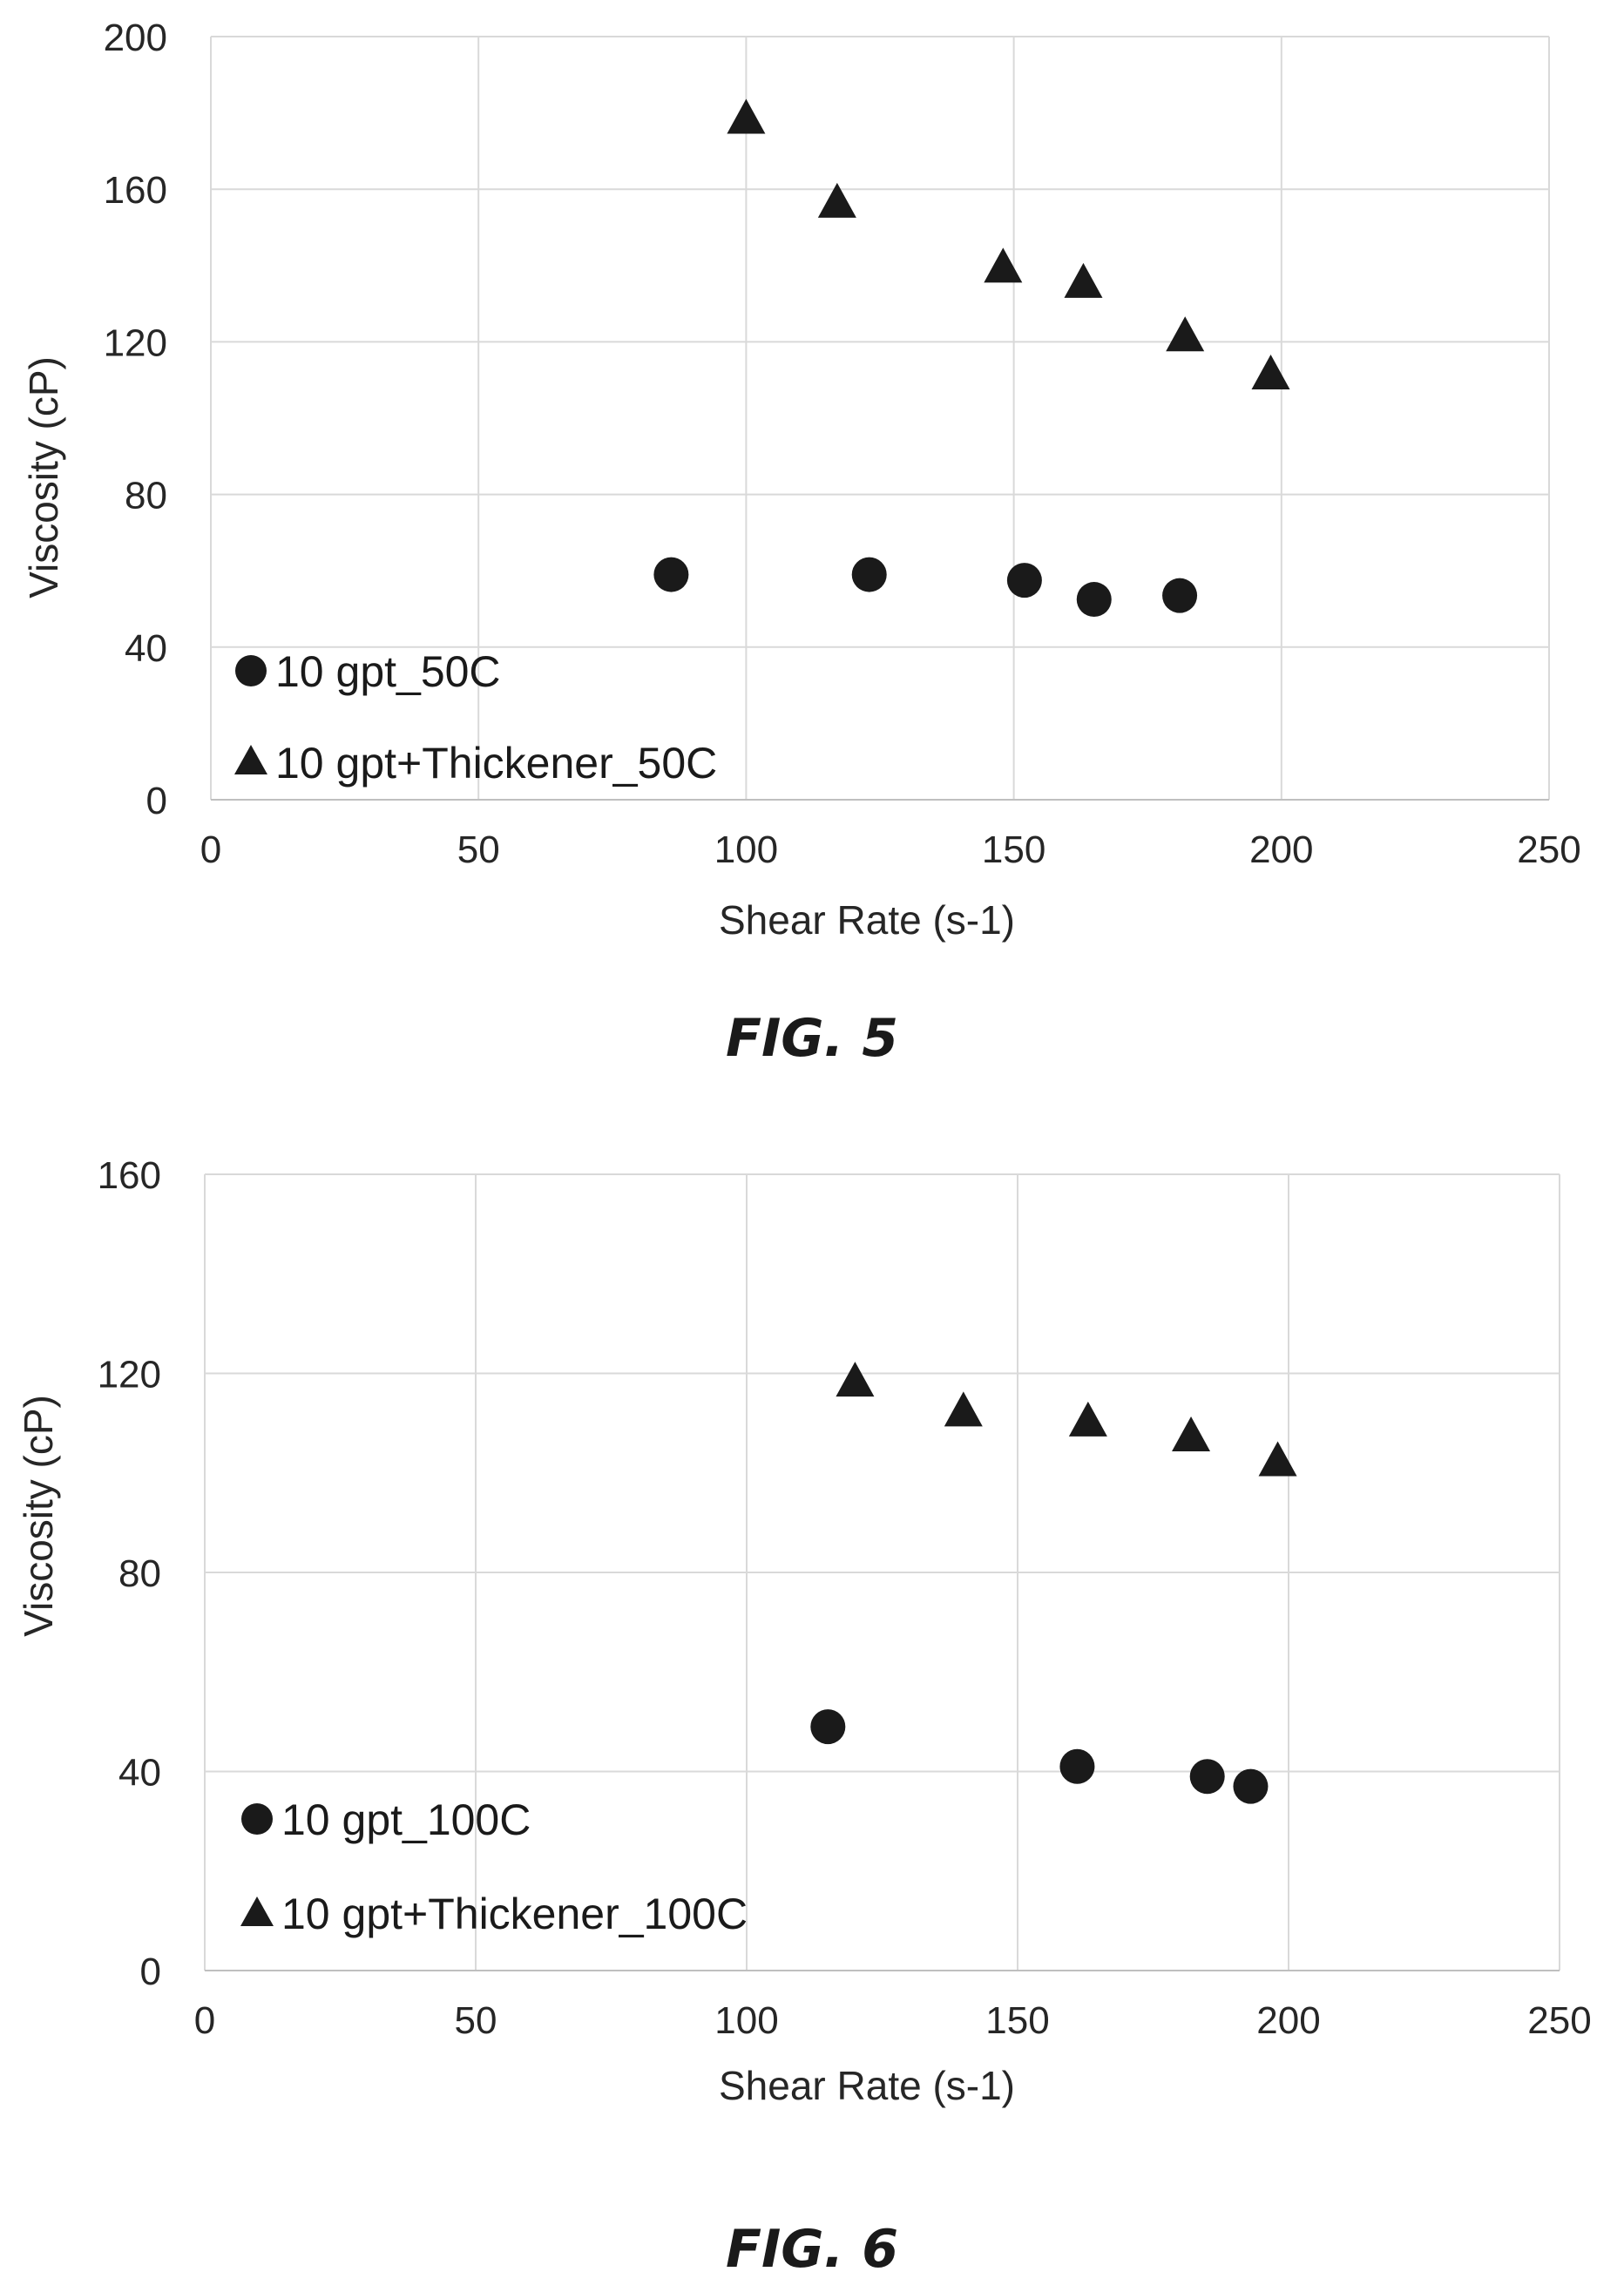 The width and height of the screenshot is (1624, 2292). I want to click on fig6-x-tick-label: 100, so click(746, 2020).